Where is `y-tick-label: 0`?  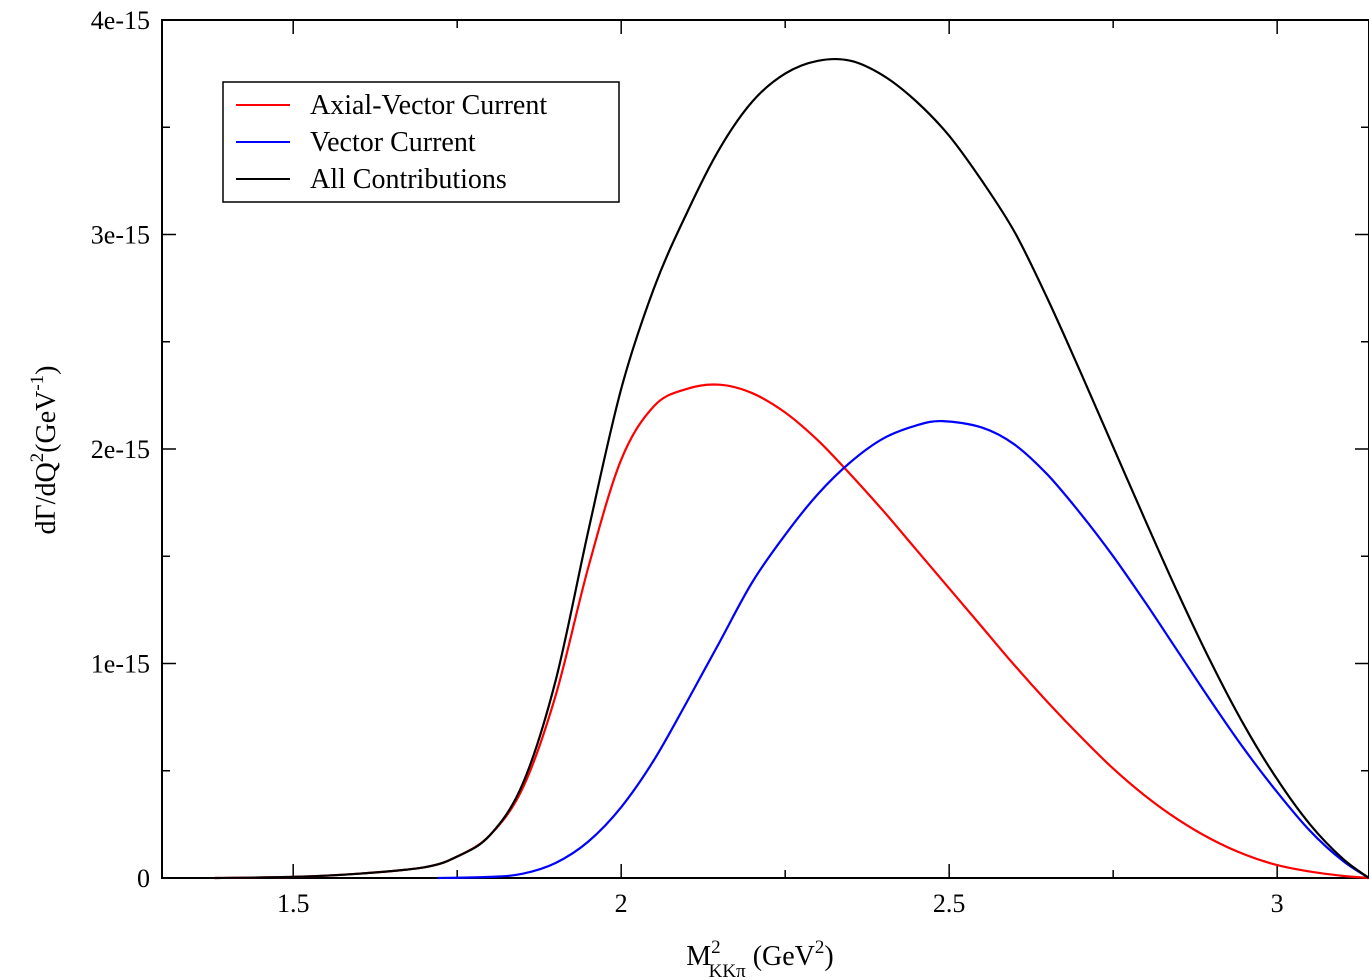 y-tick-label: 0 is located at coordinates (143, 878).